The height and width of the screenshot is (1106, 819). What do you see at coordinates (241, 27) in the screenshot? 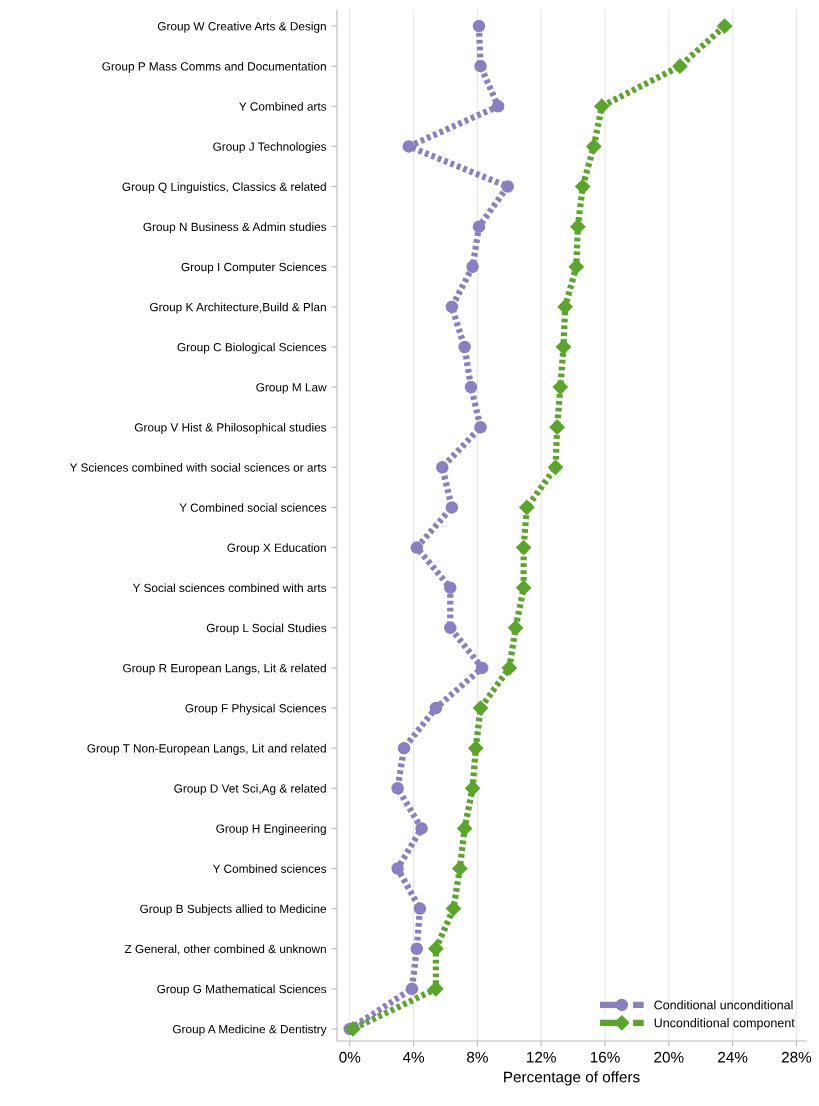
I see `y-tick-label: Group W Creative Arts & Design` at bounding box center [241, 27].